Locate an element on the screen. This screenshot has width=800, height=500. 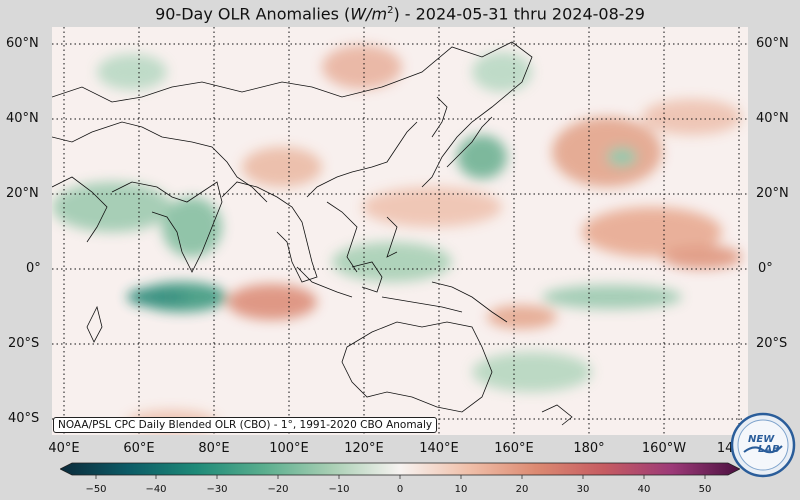
lon-label-40E: 40°E is located at coordinates (64, 448).